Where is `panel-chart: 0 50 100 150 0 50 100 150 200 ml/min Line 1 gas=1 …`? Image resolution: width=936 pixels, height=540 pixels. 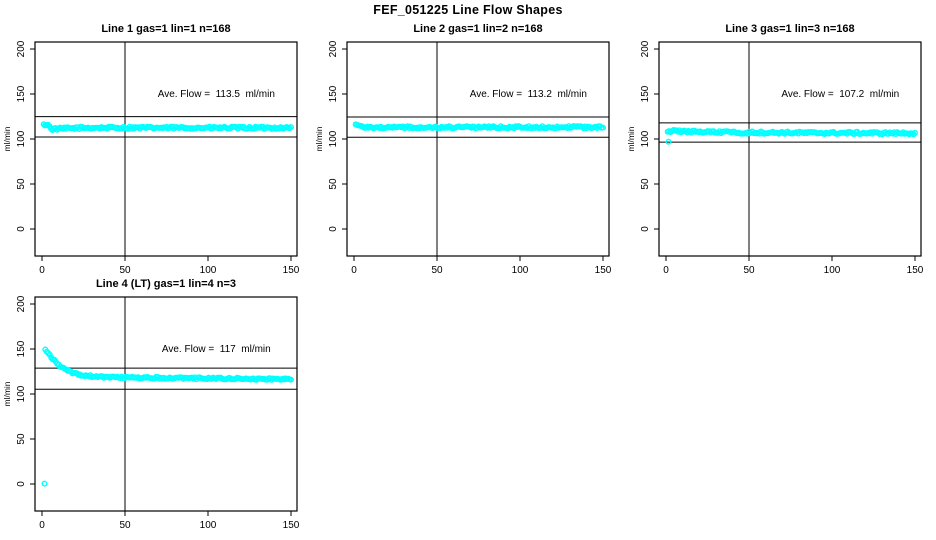 panel-chart: 0 50 100 150 0 50 100 150 200 ml/min Line 1 gas=1 … is located at coordinates (151, 149).